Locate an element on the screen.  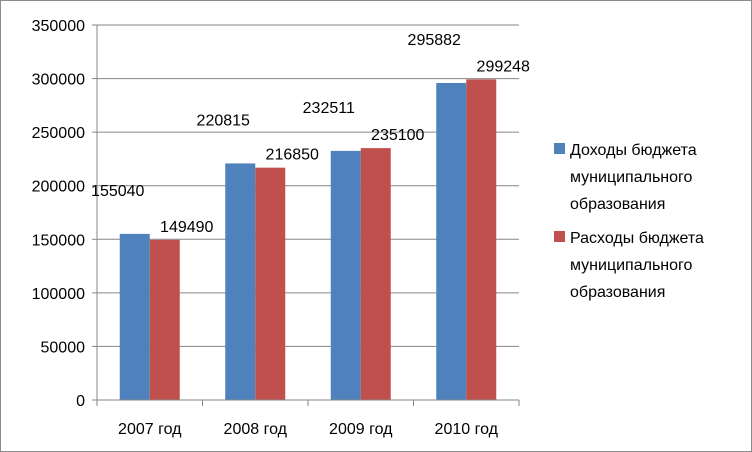
data-label: 216850 is located at coordinates (292, 155).